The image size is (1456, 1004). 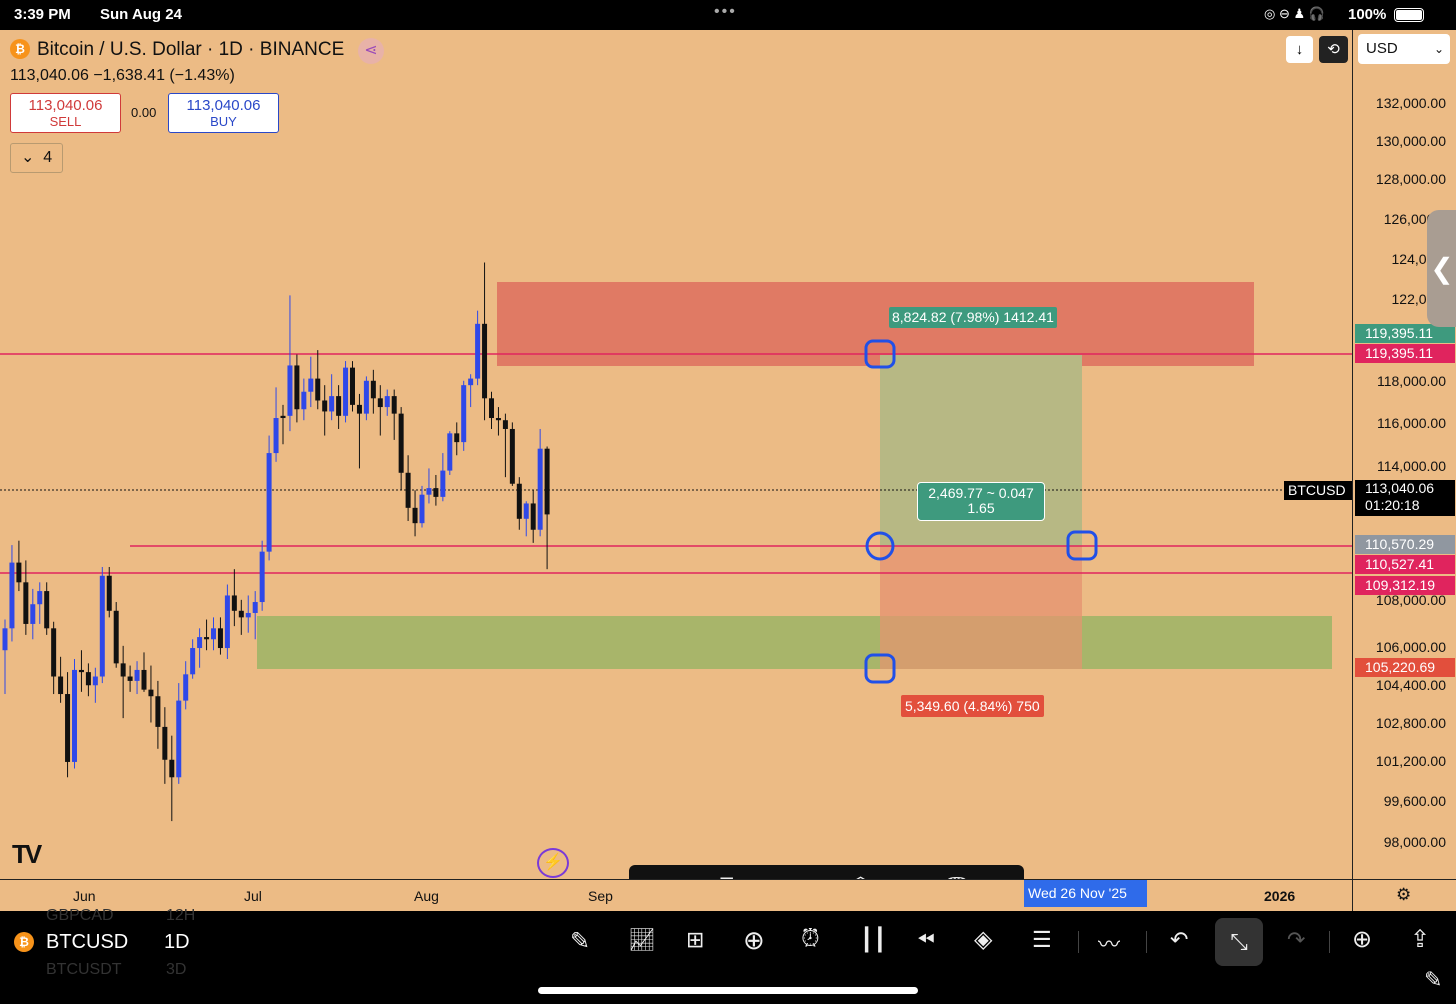 What do you see at coordinates (1405, 564) in the screenshot?
I see `line1-price-label: 110,527.41` at bounding box center [1405, 564].